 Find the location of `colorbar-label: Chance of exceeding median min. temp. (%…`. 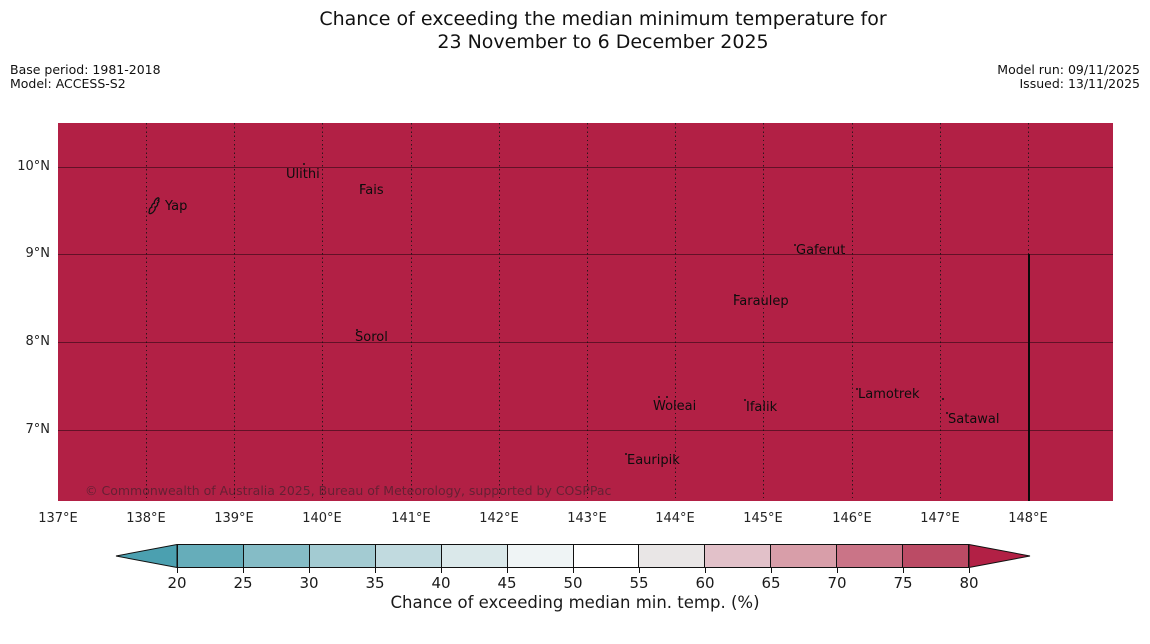

colorbar-label: Chance of exceeding median min. temp. (%… is located at coordinates (575, 602).